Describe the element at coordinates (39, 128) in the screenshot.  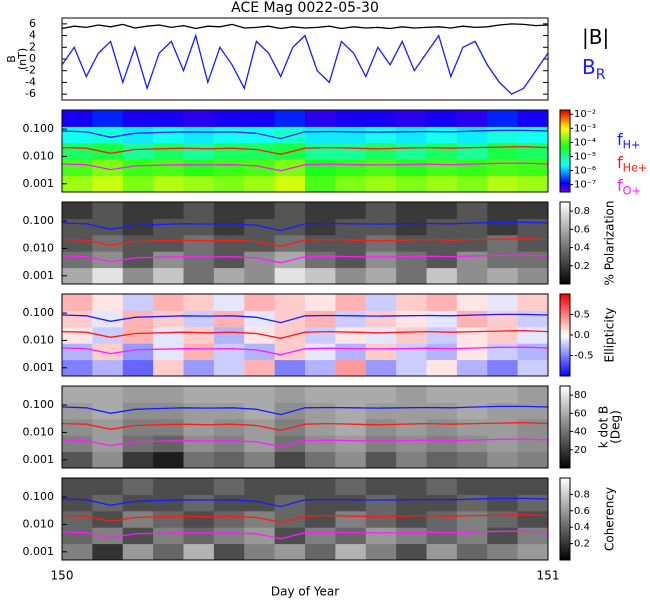
I see `y-tick-label: 0.100` at that location.